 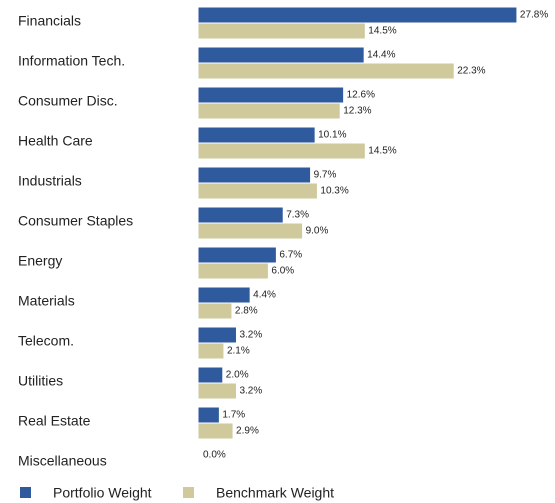 I want to click on category-label: Information Tech., so click(x=71, y=61).